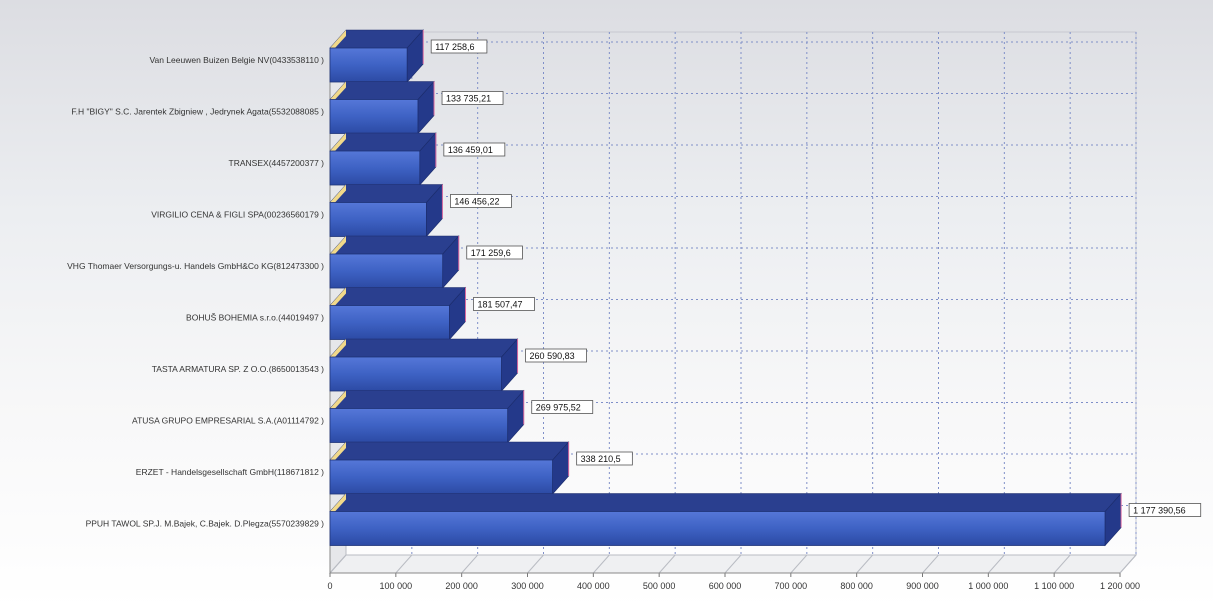 This screenshot has height=610, width=1213. I want to click on category-label: ATUSA GRUPO EMPRESARIAL S.A.(A01114792 ), so click(228, 421).